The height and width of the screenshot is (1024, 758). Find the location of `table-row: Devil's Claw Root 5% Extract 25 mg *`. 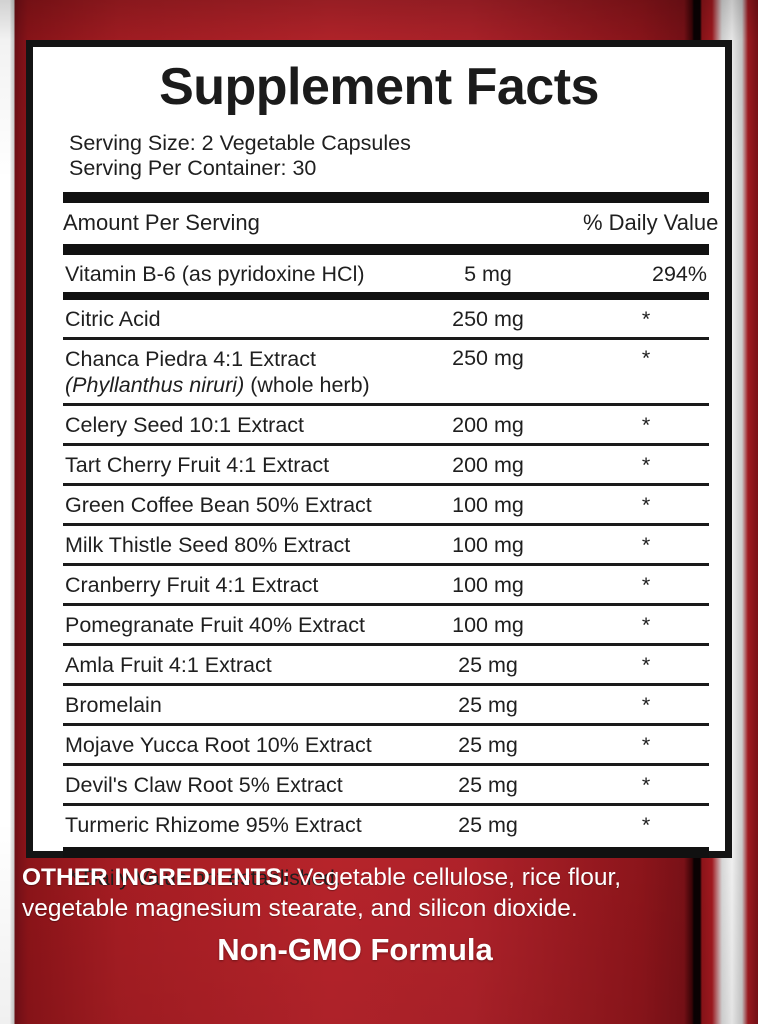

table-row: Devil's Claw Root 5% Extract 25 mg * is located at coordinates (386, 784).